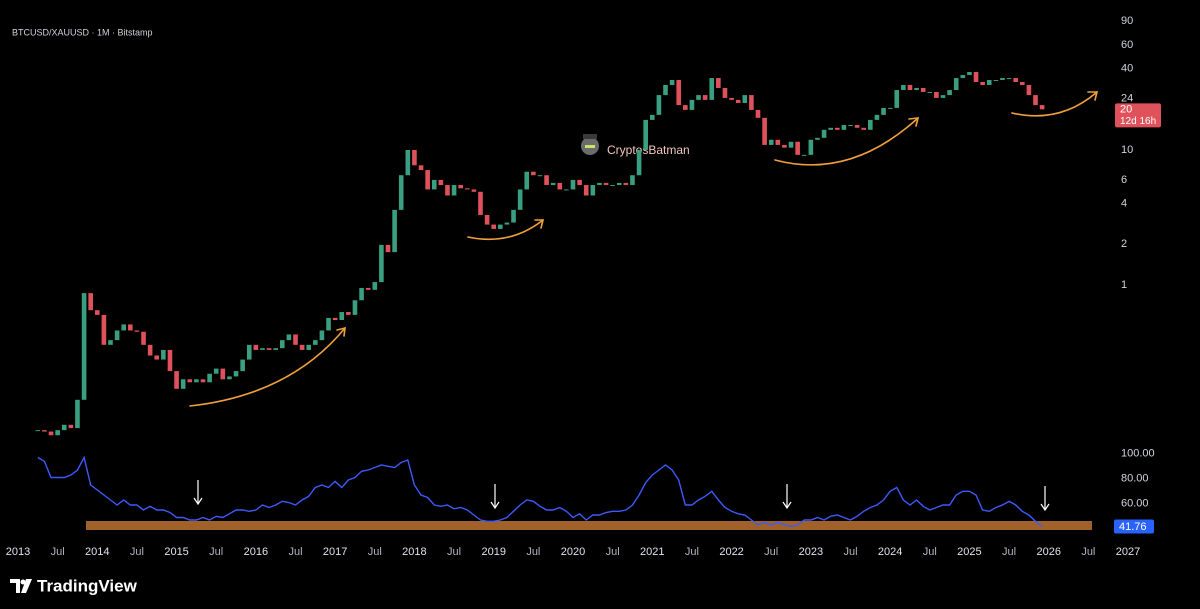  What do you see at coordinates (590, 144) in the screenshot?
I see `watermark-icon` at bounding box center [590, 144].